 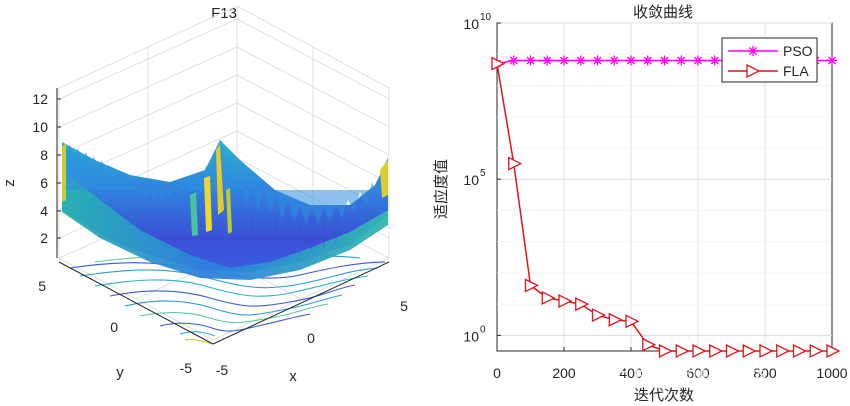 What do you see at coordinates (631, 373) in the screenshot?
I see `x-tick-label: 400` at bounding box center [631, 373].